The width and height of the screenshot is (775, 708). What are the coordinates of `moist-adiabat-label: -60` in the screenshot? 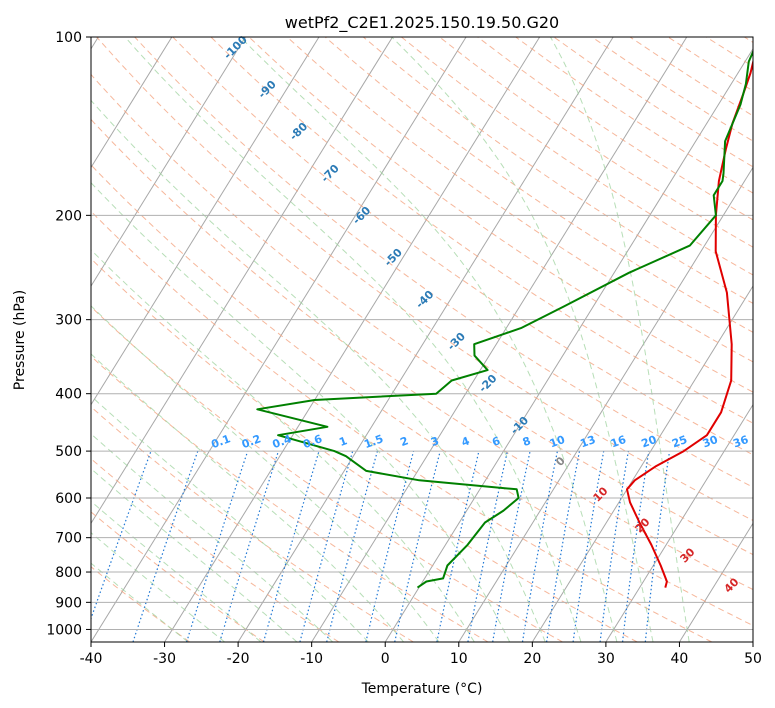 It's located at (361, 215).